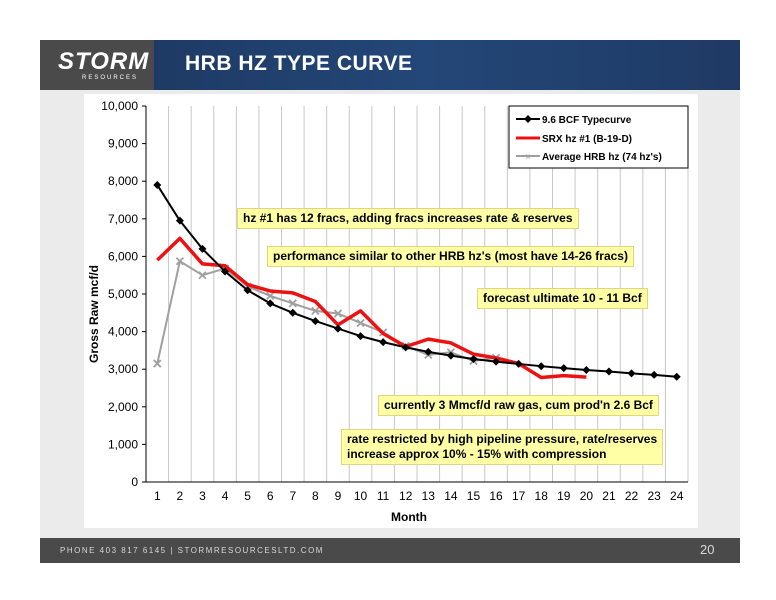 The height and width of the screenshot is (600, 776). What do you see at coordinates (123, 256) in the screenshot?
I see `y-tick-label: 6,000` at bounding box center [123, 256].